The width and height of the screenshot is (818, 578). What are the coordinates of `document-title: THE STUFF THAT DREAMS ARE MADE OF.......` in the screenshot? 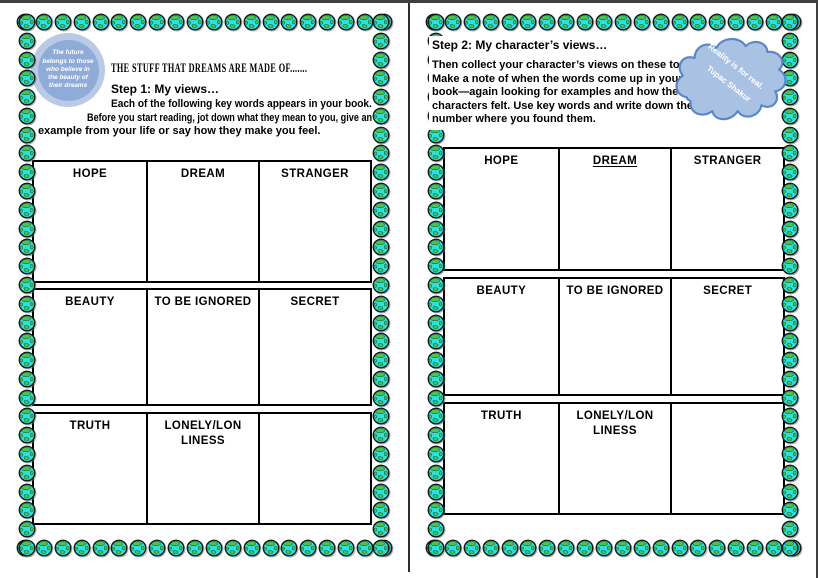 It's located at (260, 68).